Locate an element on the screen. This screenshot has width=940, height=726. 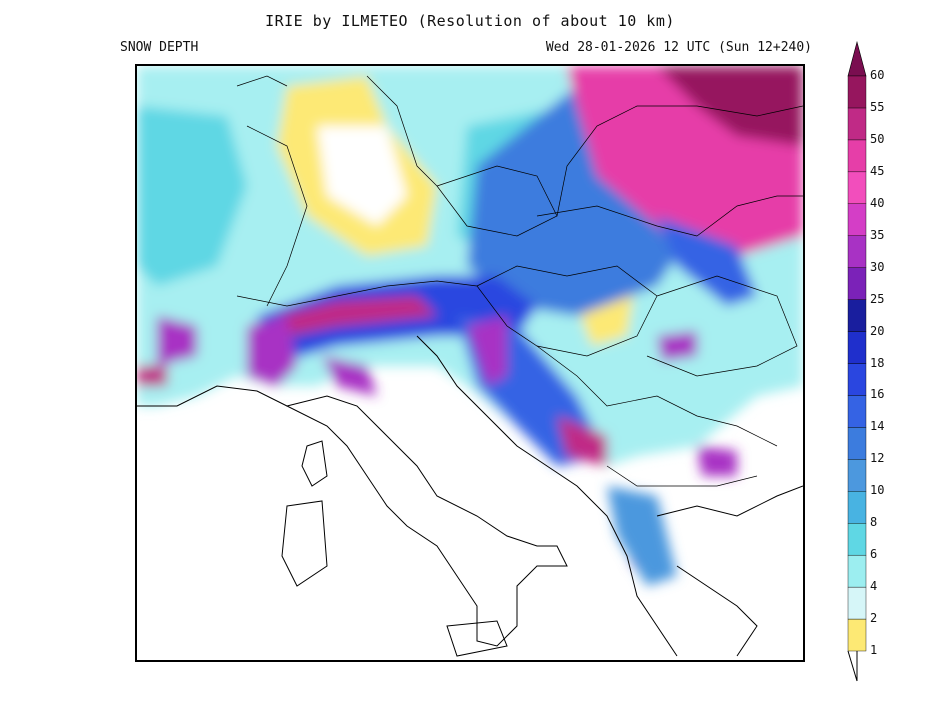
valid-time-label: Wed 28-01-2026 12 UTC (Sun 12+240) is located at coordinates (678, 47).